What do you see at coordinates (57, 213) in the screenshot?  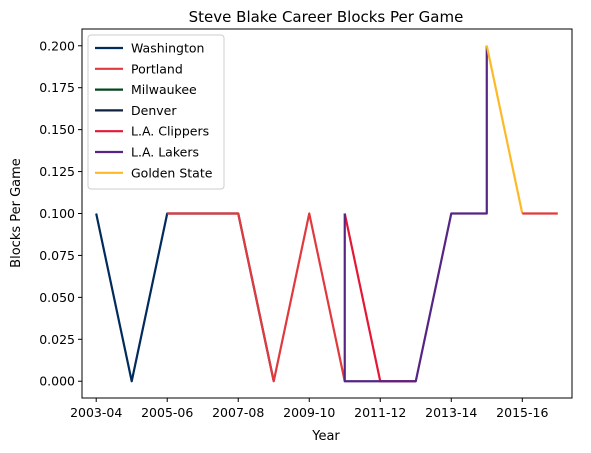 I see `y-tick-label: 0.100` at bounding box center [57, 213].